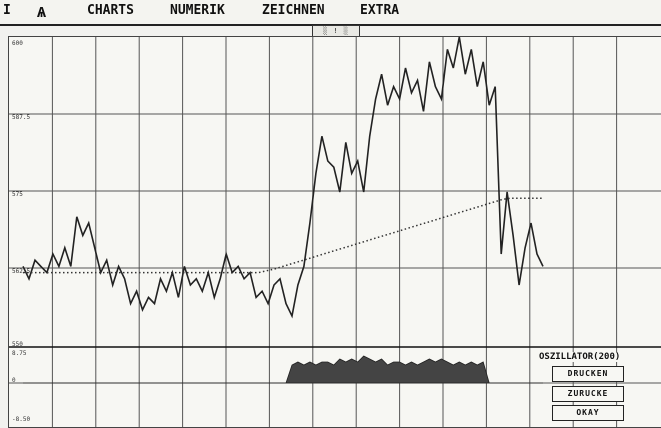  I want to click on y-tick-label: 600, so click(17, 43).